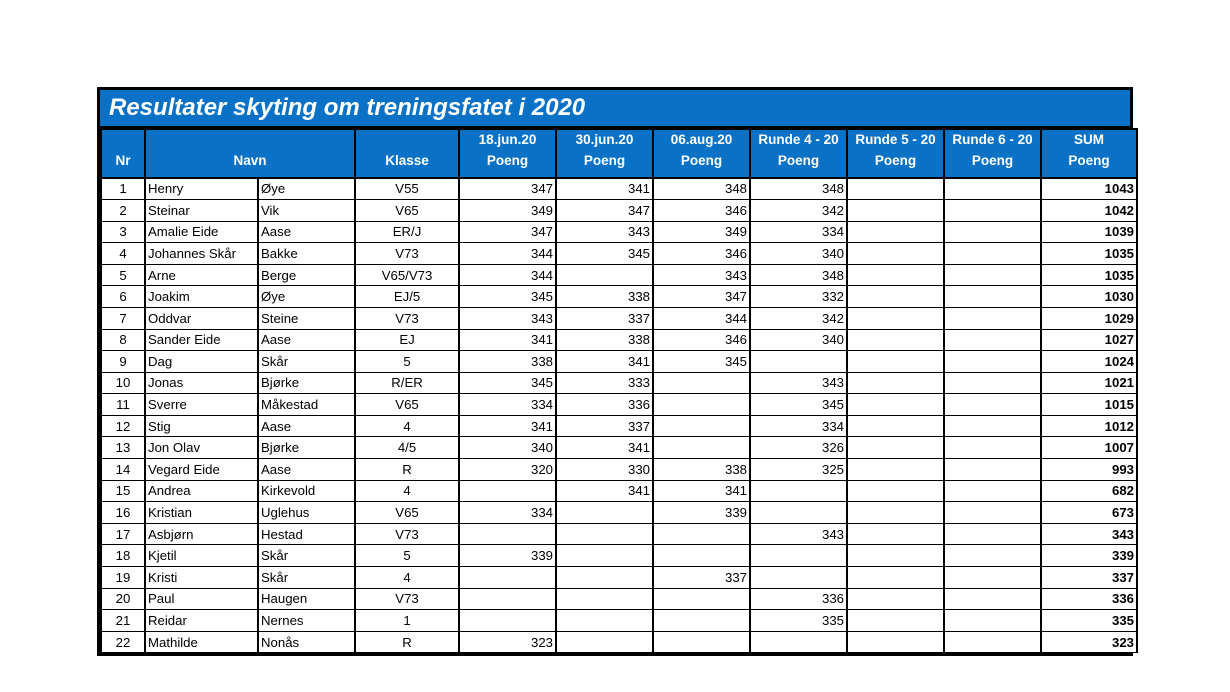 The height and width of the screenshot is (692, 1230). Describe the element at coordinates (407, 534) in the screenshot. I see `klasse-cell: V73` at that location.